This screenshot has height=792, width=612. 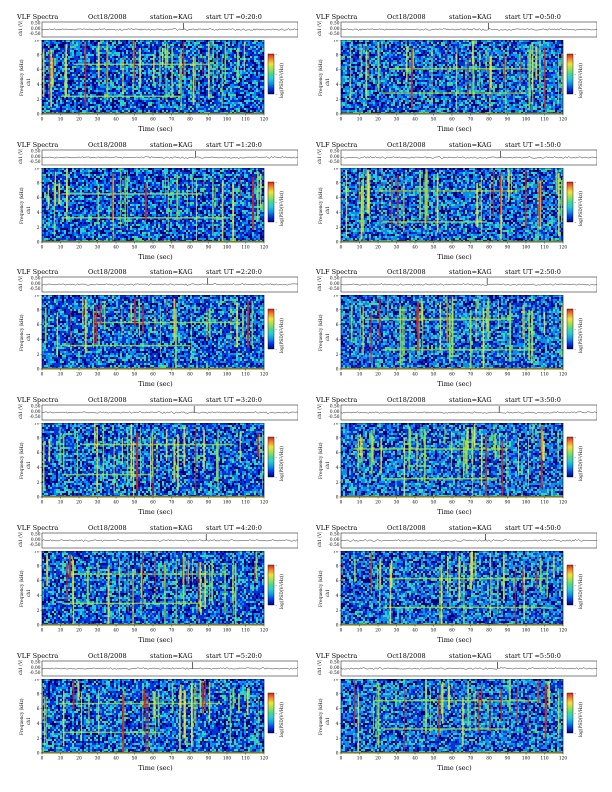 I want to click on freq-tick-label: 0, so click(x=38, y=115).